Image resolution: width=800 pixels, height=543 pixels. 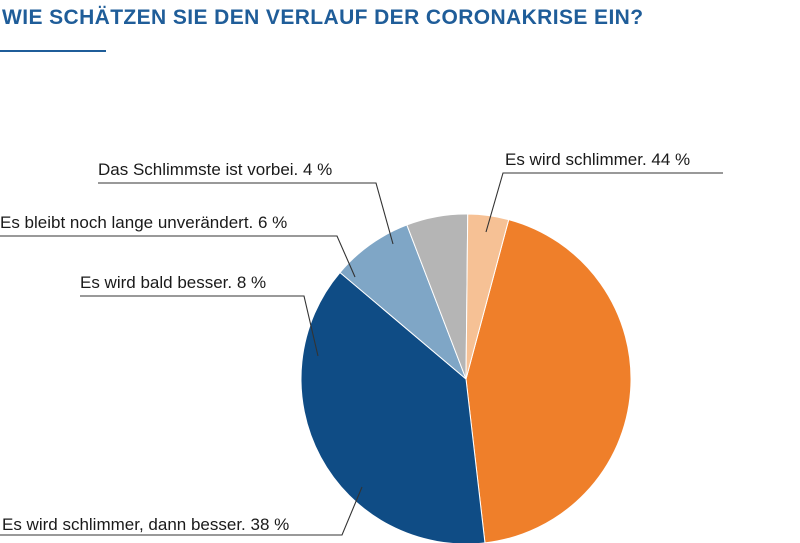 I want to click on slice-label: Es bleibt noch lange unverändert. 6 %, so click(x=143, y=222).